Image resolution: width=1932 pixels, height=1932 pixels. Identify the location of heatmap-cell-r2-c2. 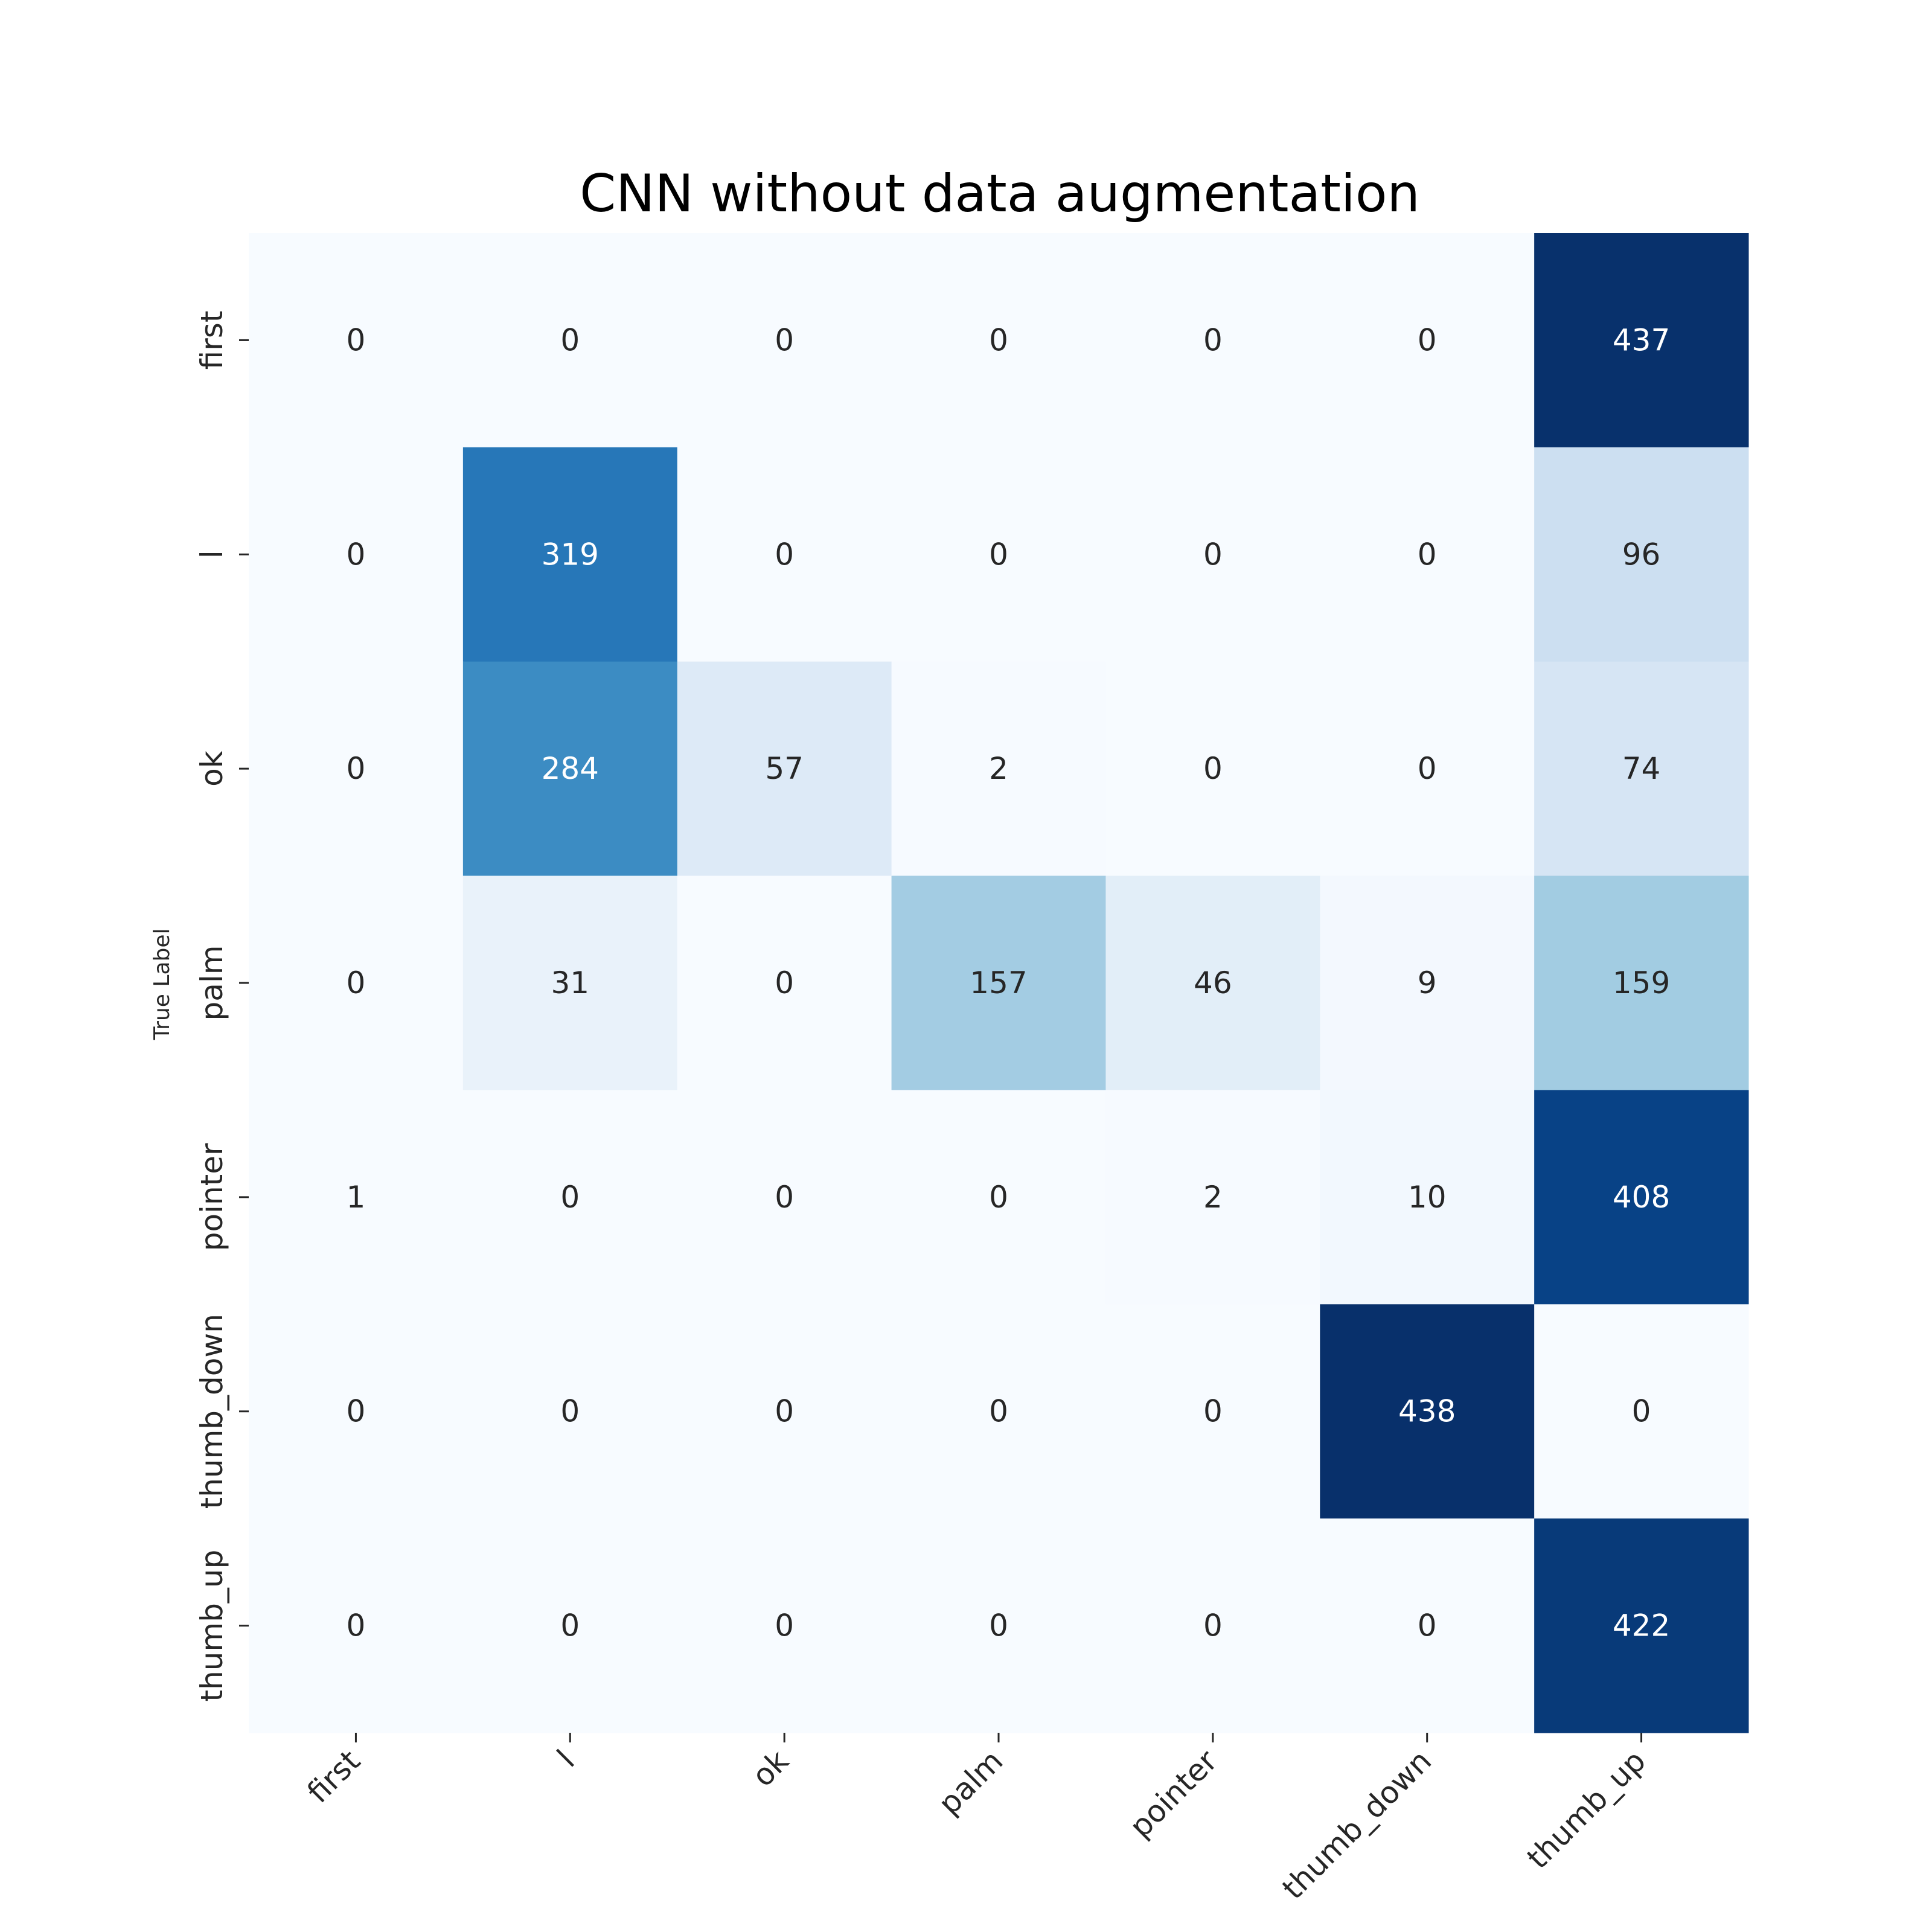
(784, 769).